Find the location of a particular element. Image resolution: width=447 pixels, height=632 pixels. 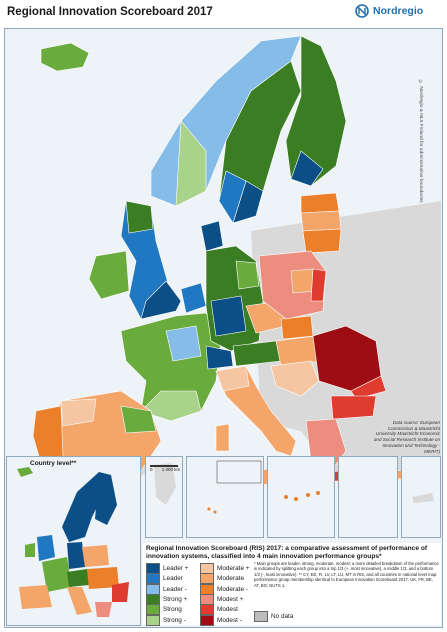

legend-label: Moderate - is located at coordinates (232, 589).